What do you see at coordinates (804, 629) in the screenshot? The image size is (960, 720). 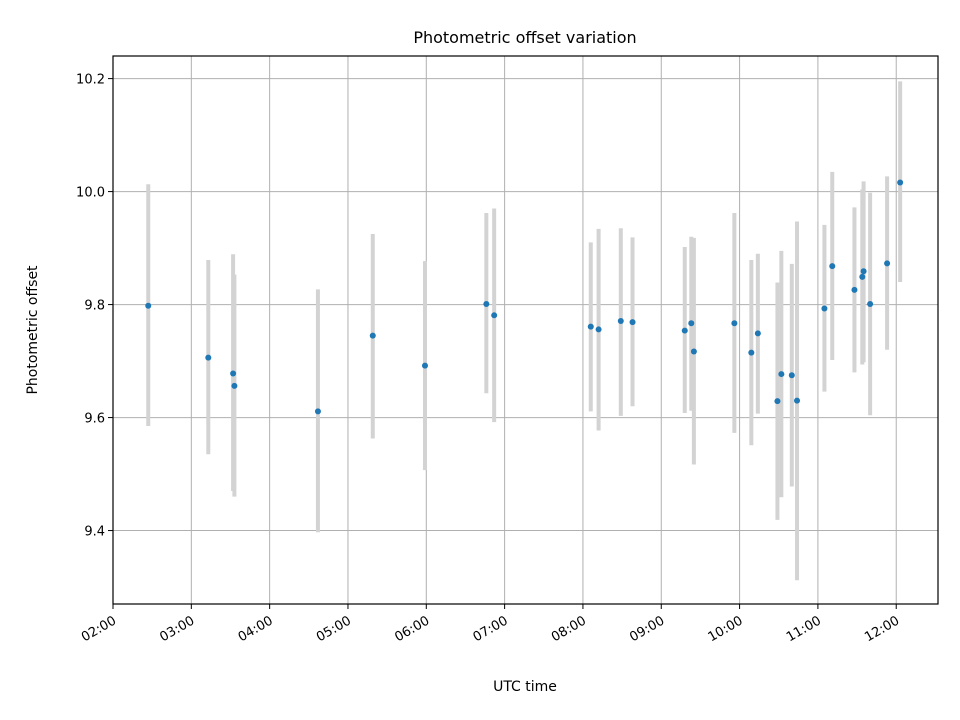 I see `x-tick-label: 11:00` at bounding box center [804, 629].